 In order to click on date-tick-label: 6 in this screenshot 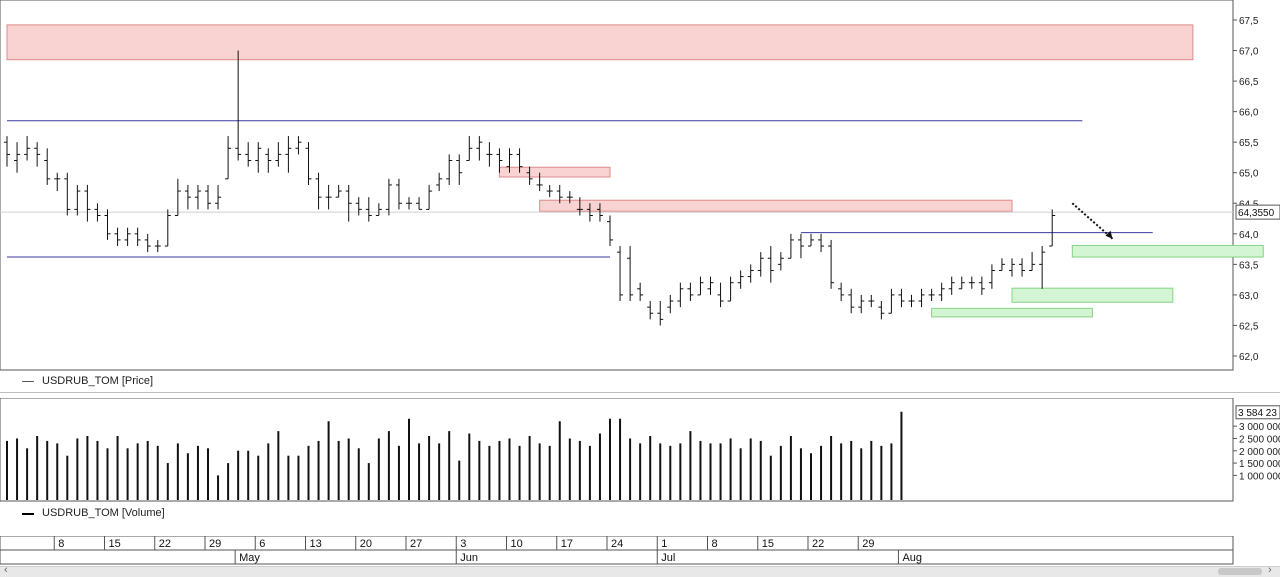, I will do `click(262, 544)`.